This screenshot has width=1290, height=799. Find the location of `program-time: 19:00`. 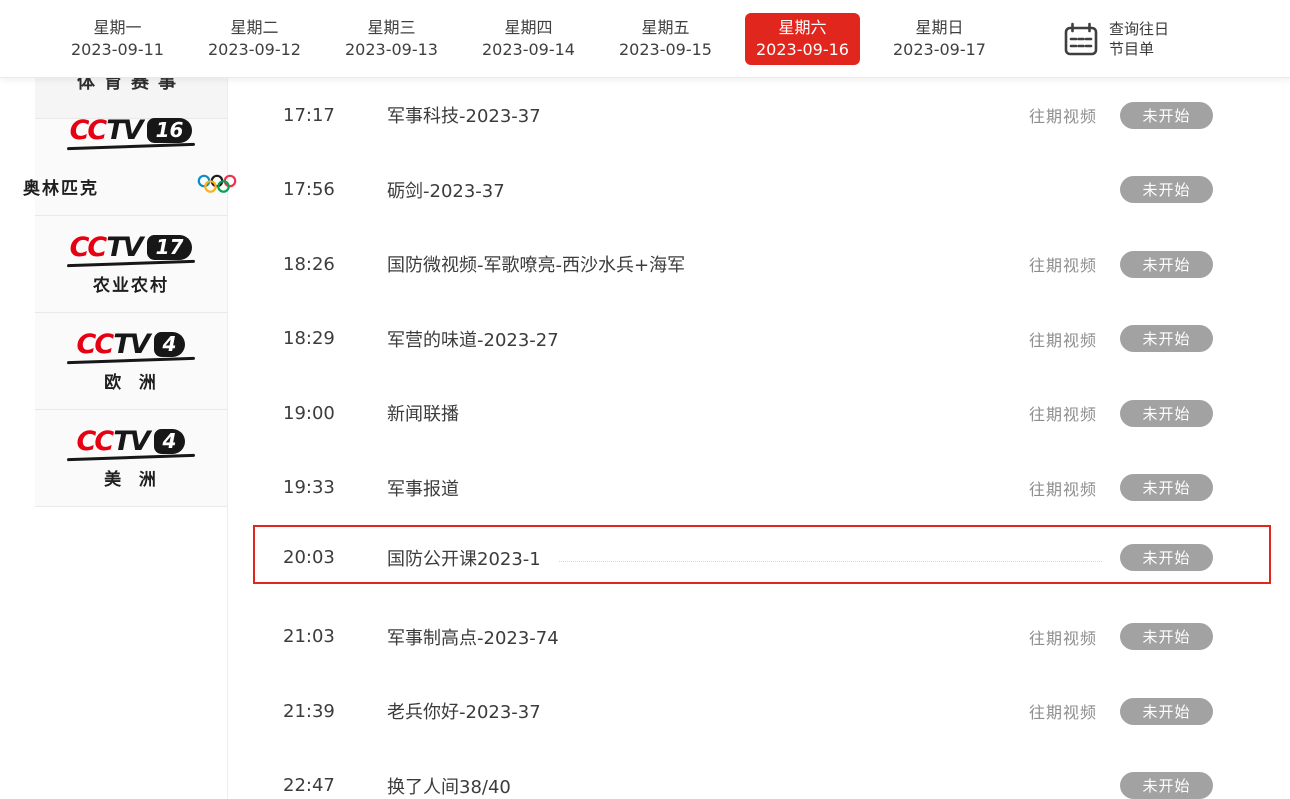

program-time: 19:00 is located at coordinates (309, 413).